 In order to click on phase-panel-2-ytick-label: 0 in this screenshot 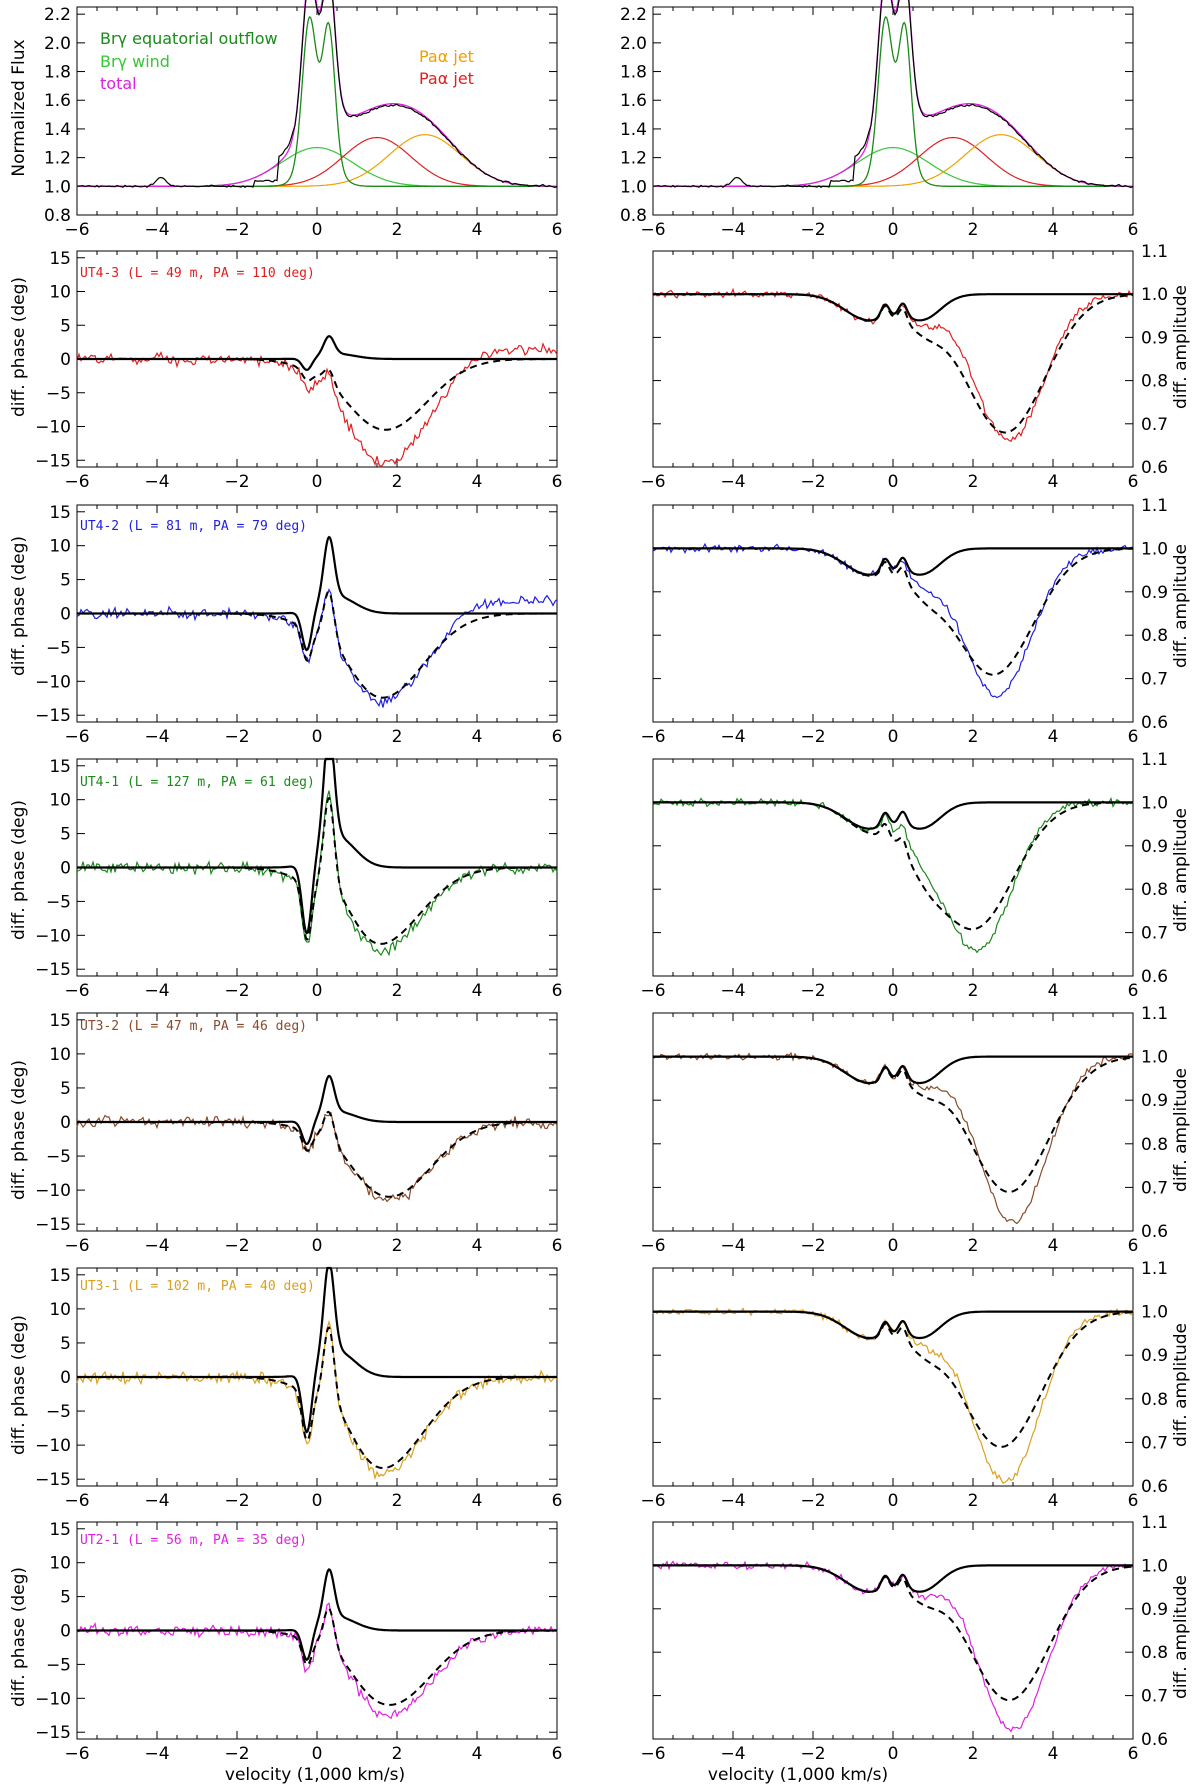, I will do `click(65, 615)`.